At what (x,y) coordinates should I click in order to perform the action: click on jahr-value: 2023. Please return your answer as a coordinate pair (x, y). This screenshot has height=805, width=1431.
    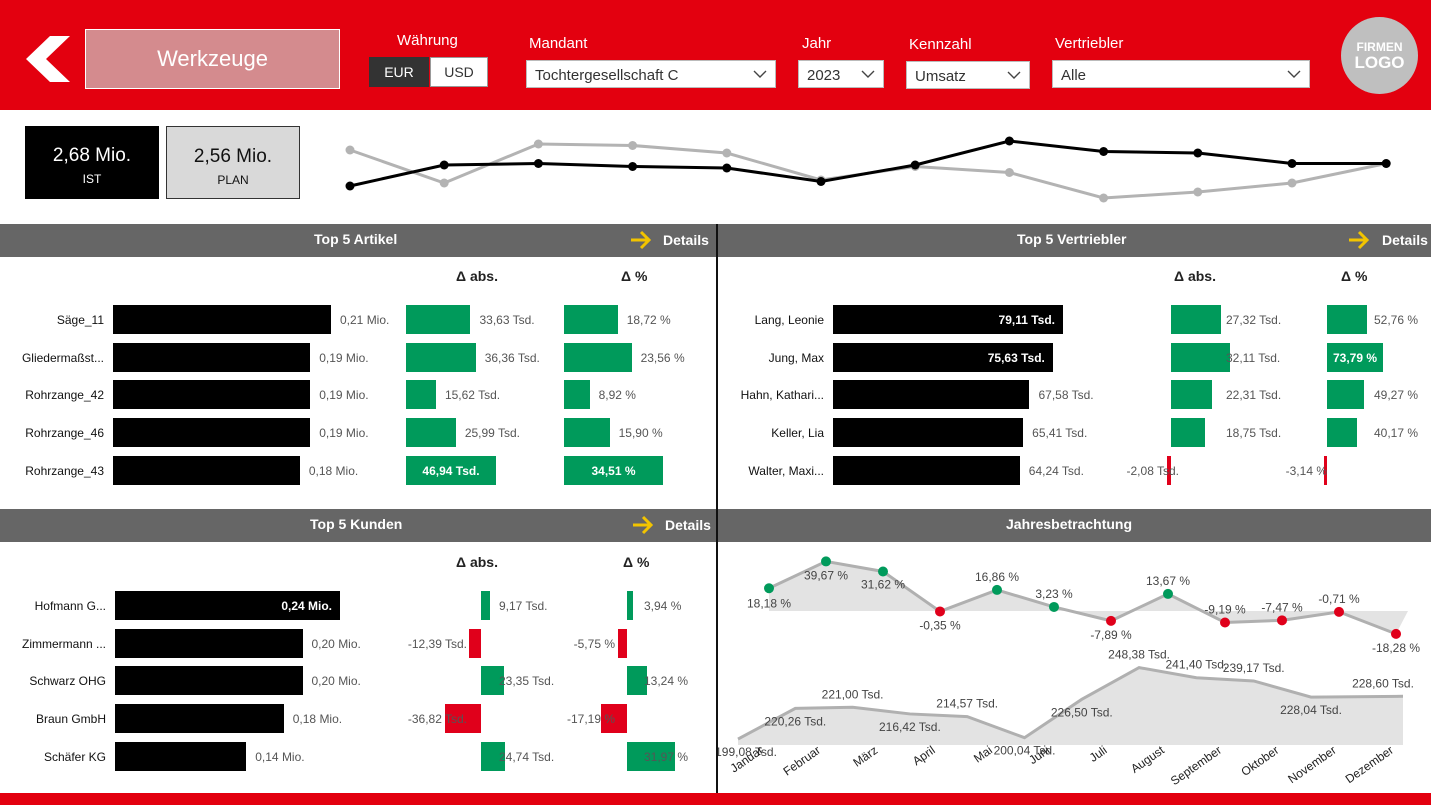
    Looking at the image, I should click on (824, 75).